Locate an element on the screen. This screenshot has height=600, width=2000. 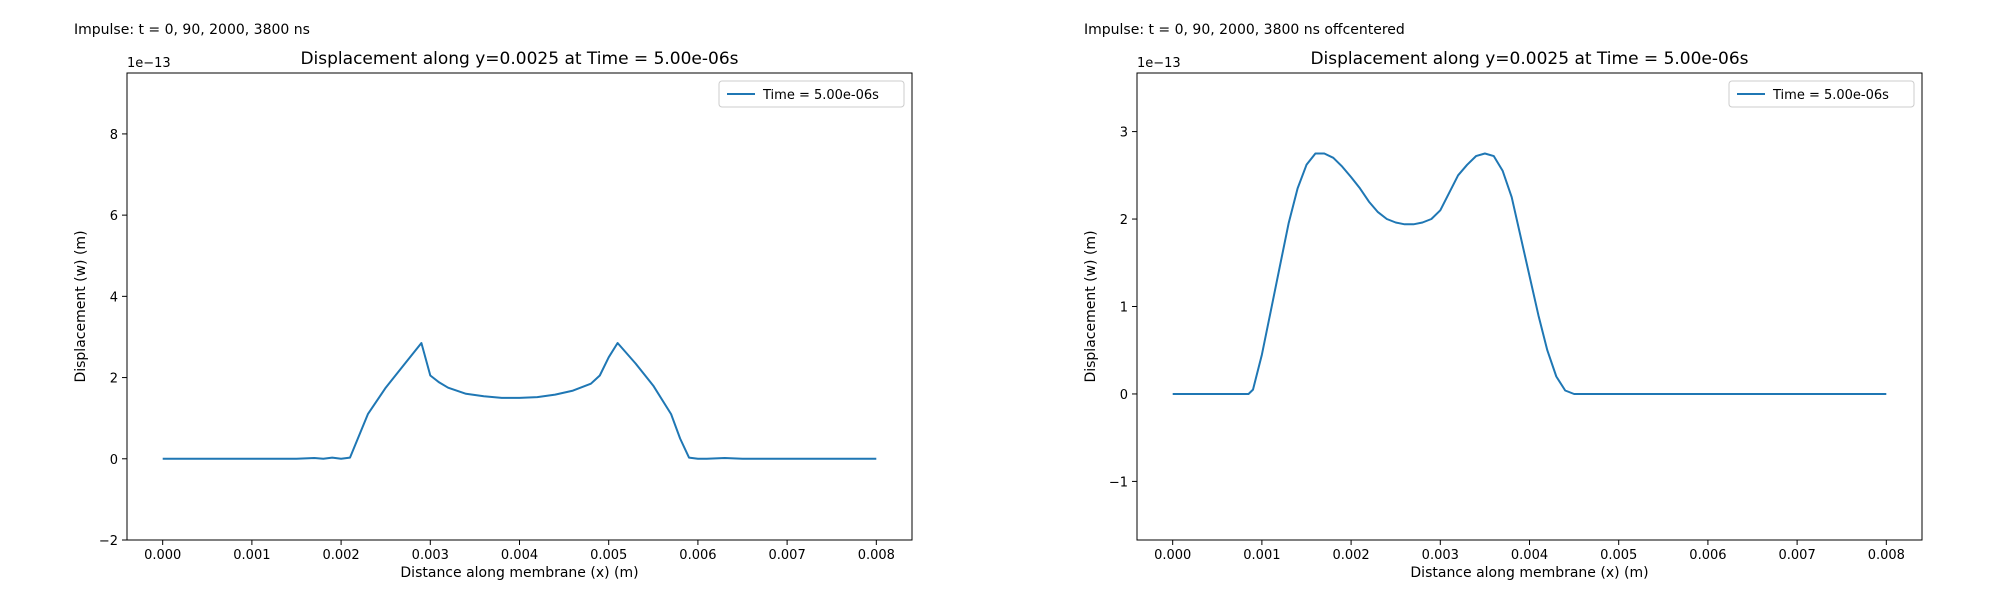
y-tick-label: 8 is located at coordinates (114, 135).